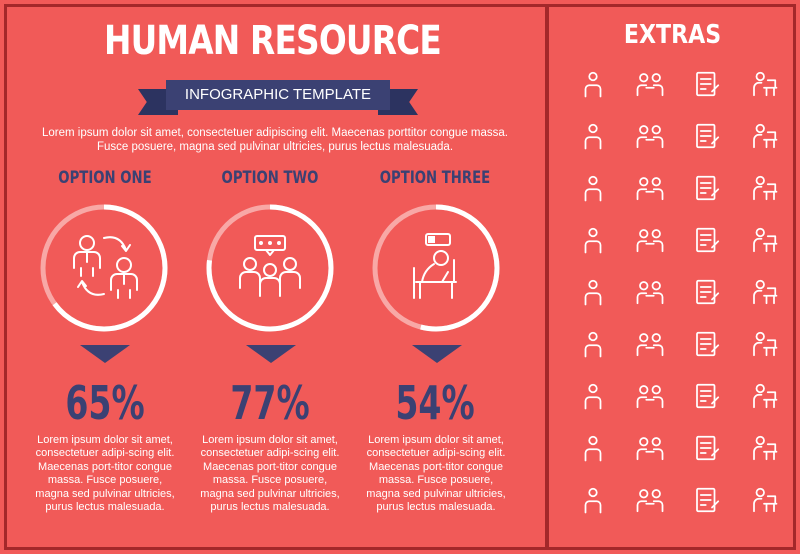 This screenshot has width=800, height=554. What do you see at coordinates (650, 448) in the screenshot?
I see `doctor-icon` at bounding box center [650, 448].